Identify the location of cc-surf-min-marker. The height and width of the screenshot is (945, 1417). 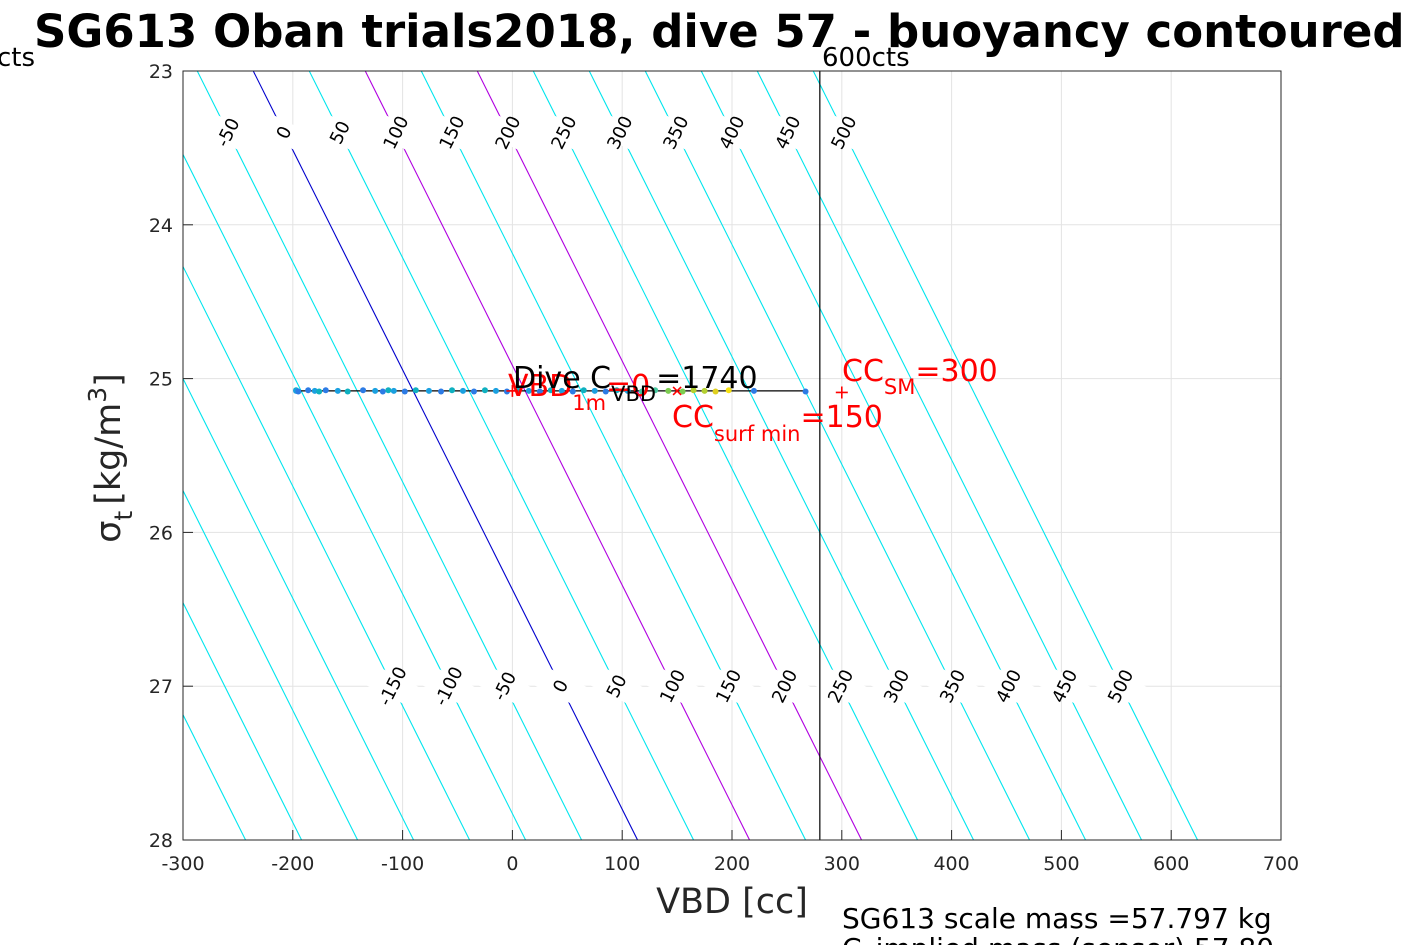
(677, 391).